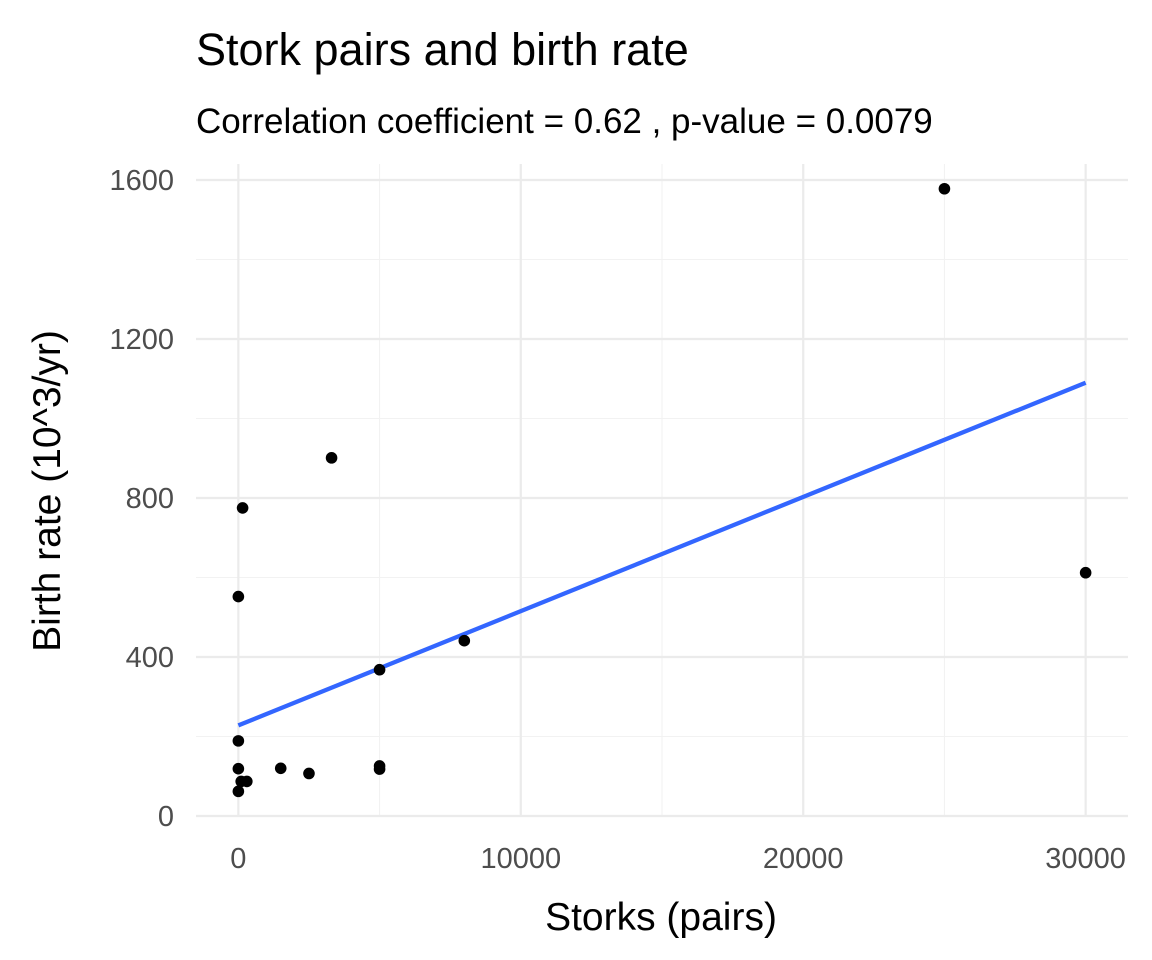 The height and width of the screenshot is (960, 1152). Describe the element at coordinates (141, 181) in the screenshot. I see `y-tick-label: 1600` at that location.